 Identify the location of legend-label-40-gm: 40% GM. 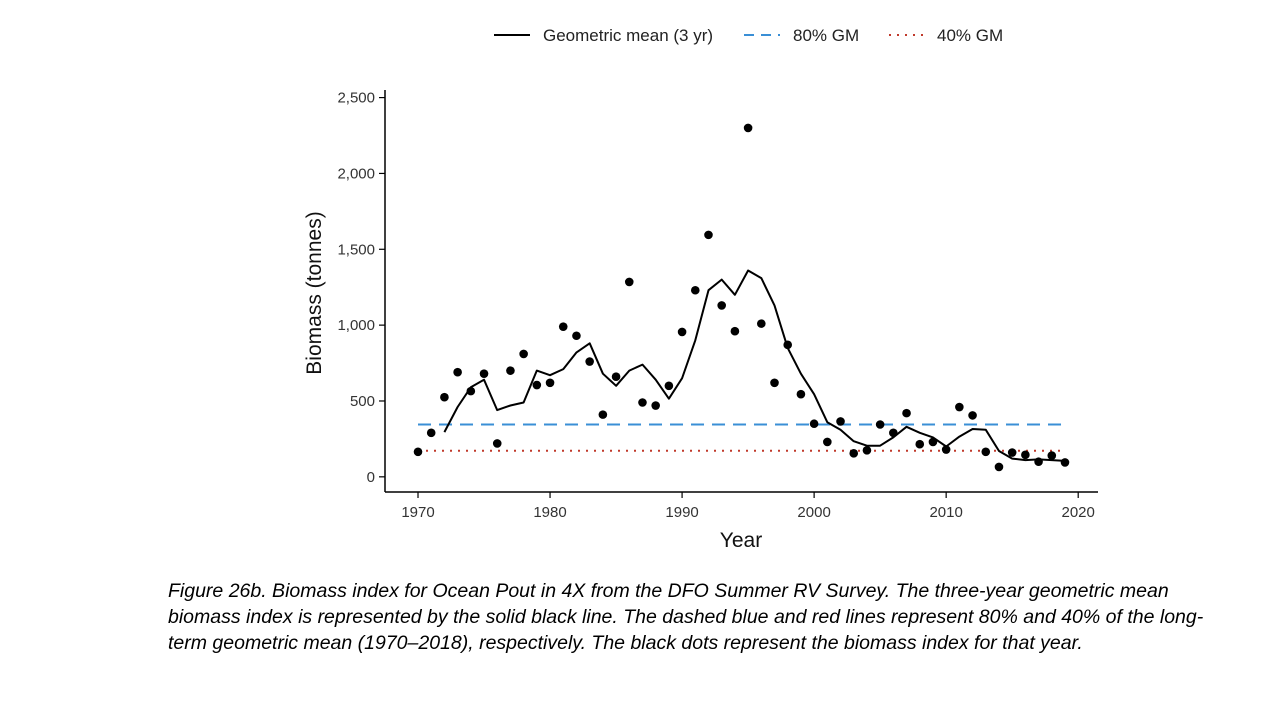
(970, 35).